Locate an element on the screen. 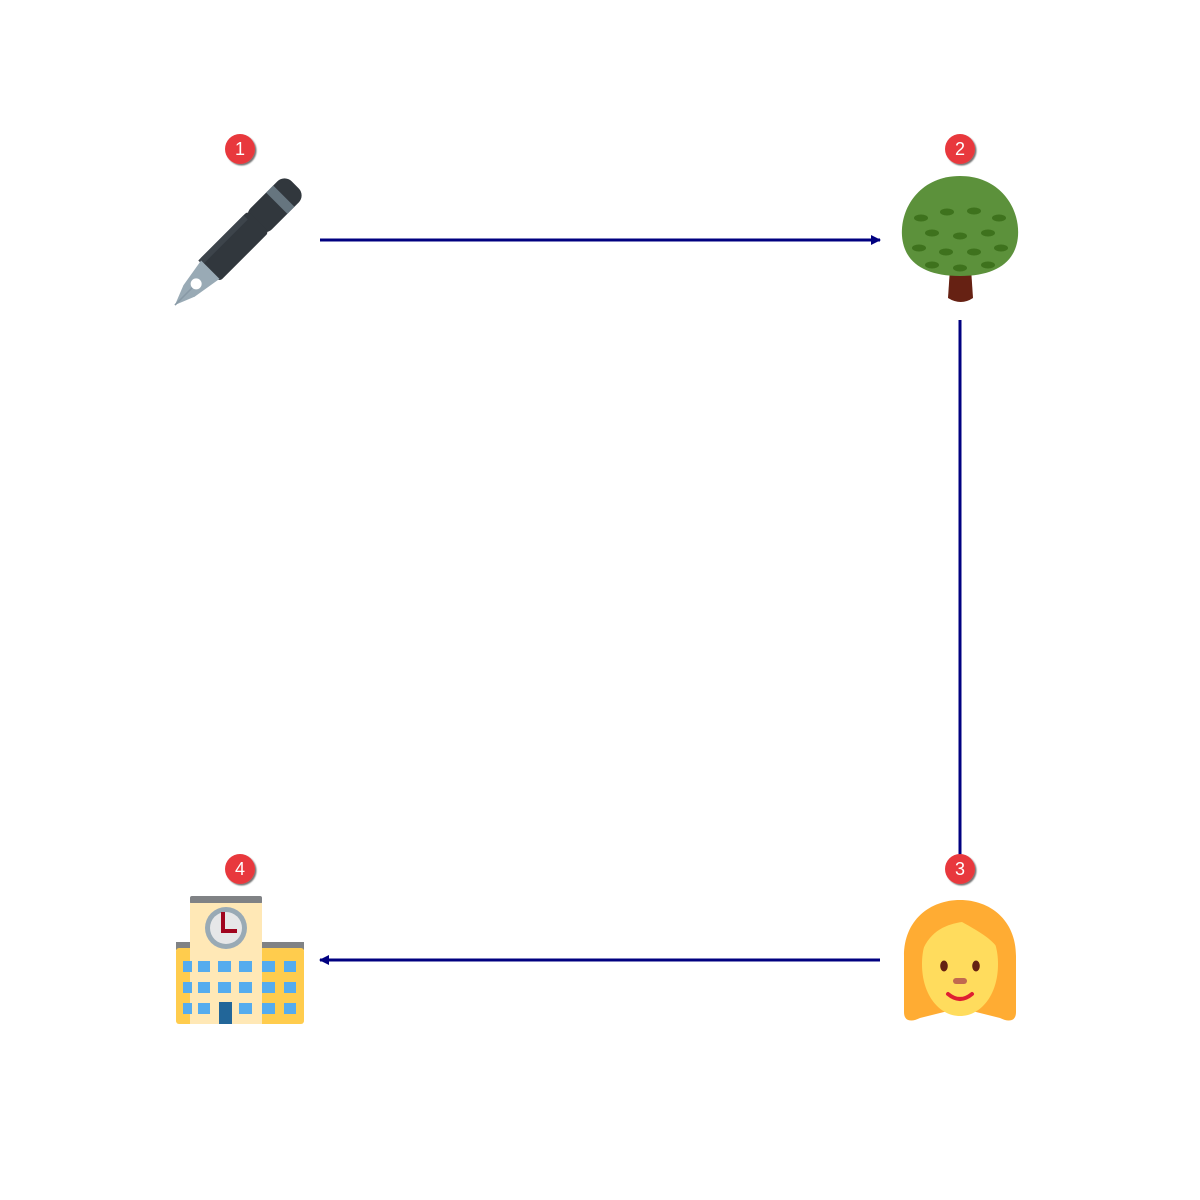 This screenshot has height=1200, width=1200. node-woman: 3 is located at coordinates (960, 937).